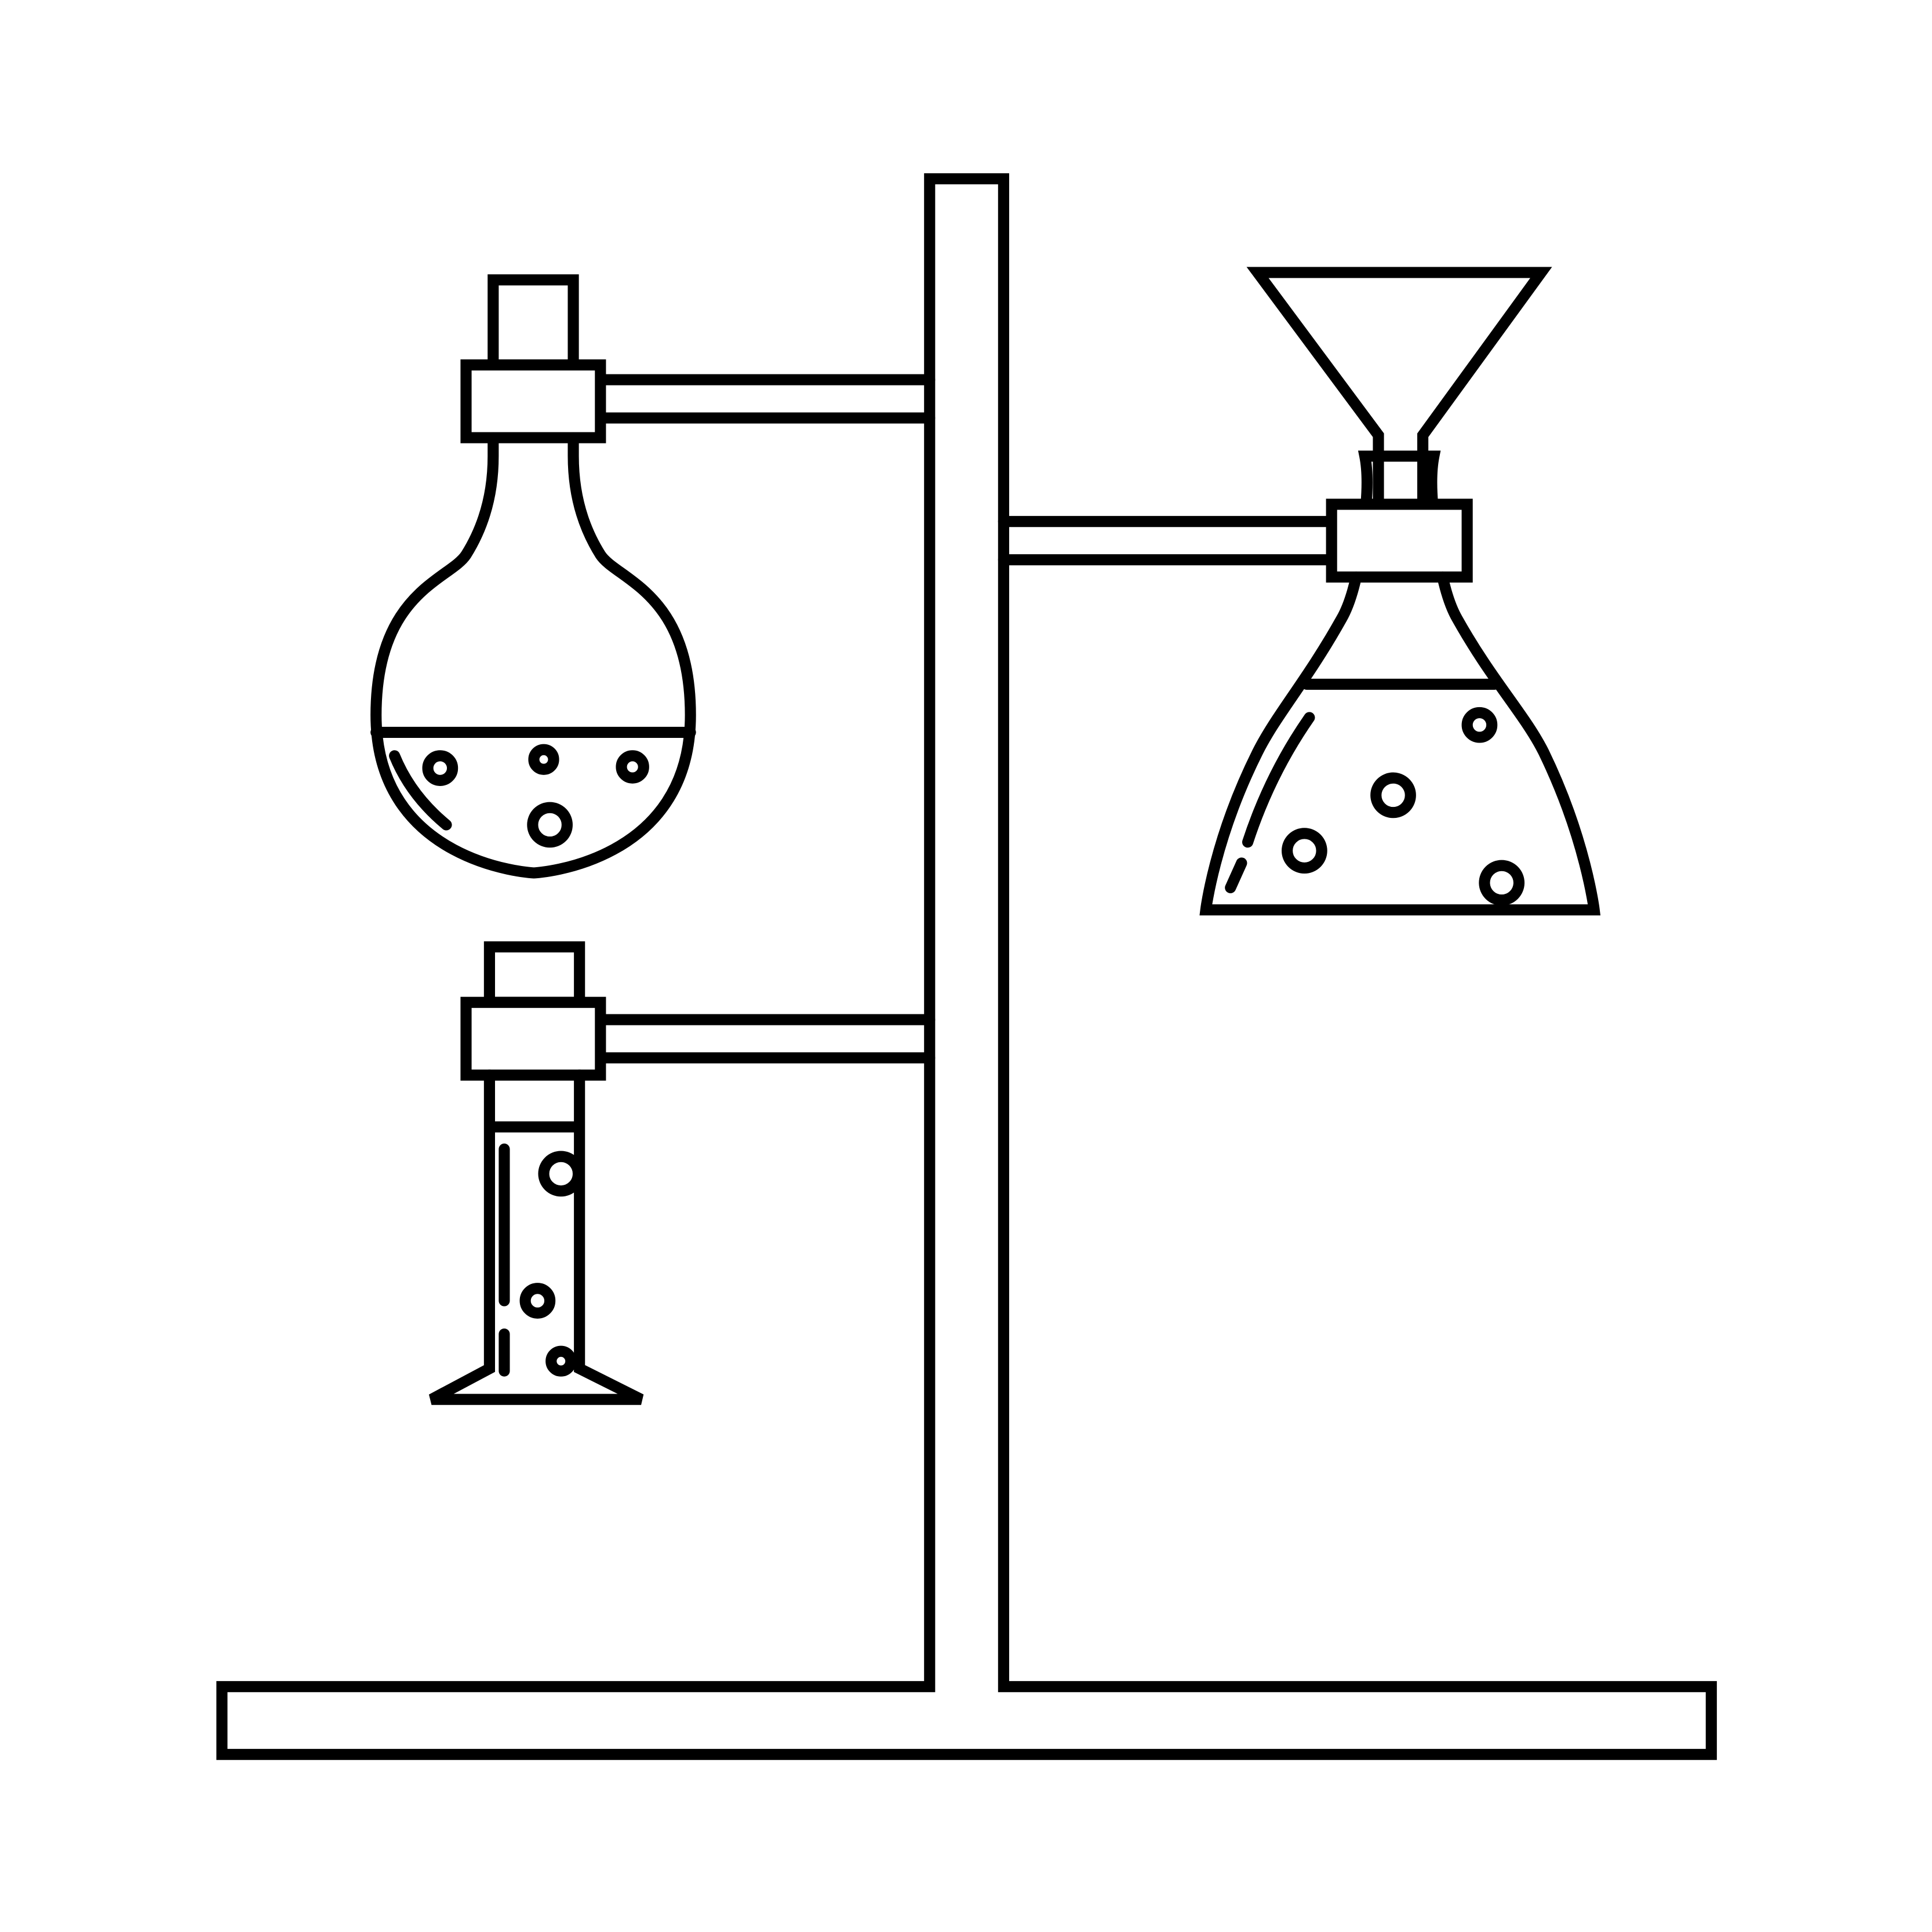 This screenshot has width=1932, height=1932. Describe the element at coordinates (1299, 591) in the screenshot. I see `conical-flask-assembly` at that location.